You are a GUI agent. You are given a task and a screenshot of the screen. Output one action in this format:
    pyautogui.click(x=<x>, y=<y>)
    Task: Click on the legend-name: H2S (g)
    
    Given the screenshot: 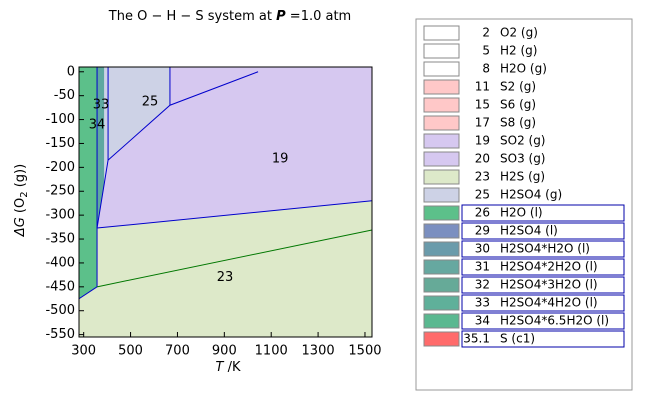 What is the action you would take?
    pyautogui.click(x=522, y=177)
    